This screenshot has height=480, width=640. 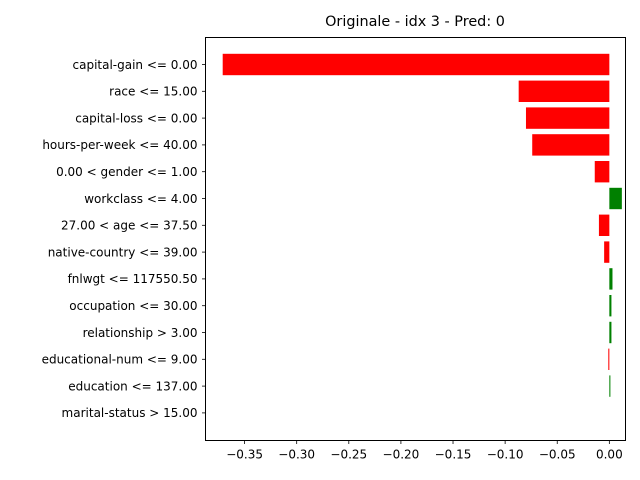 I want to click on y-tick-label: education <= 137.00, so click(x=132, y=386).